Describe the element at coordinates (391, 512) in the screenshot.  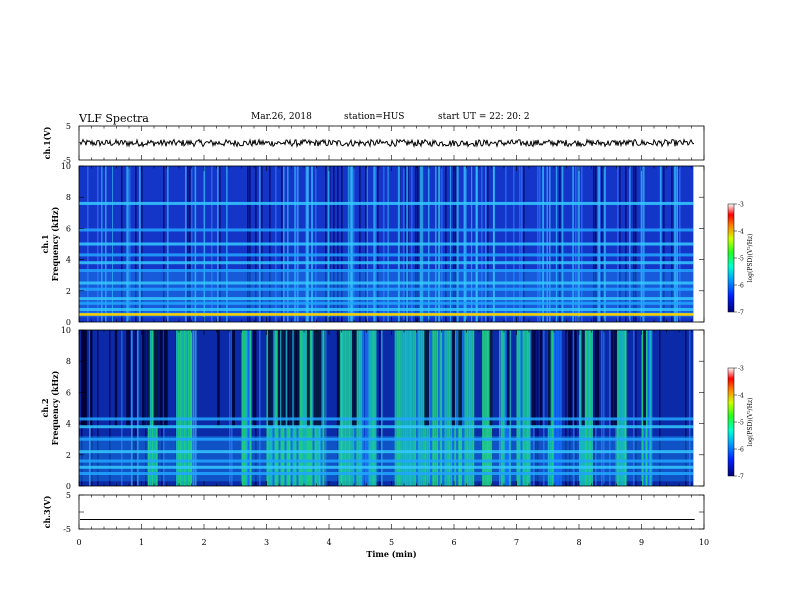
I see `ch3-plot-frame` at that location.